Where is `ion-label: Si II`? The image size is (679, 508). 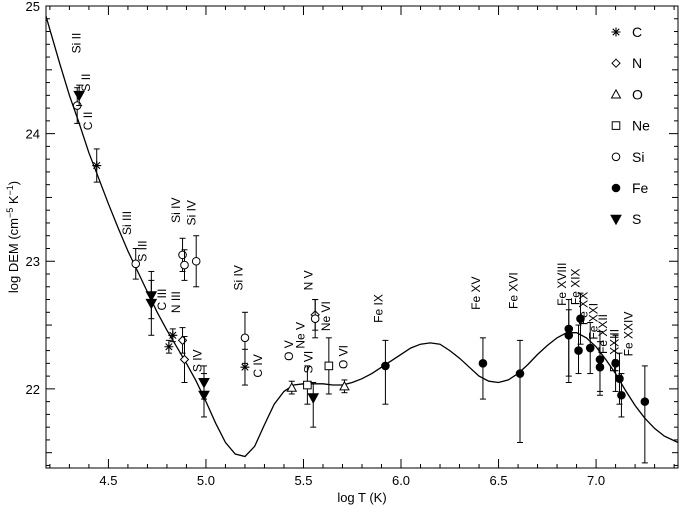
ion-label: Si II is located at coordinates (76, 43).